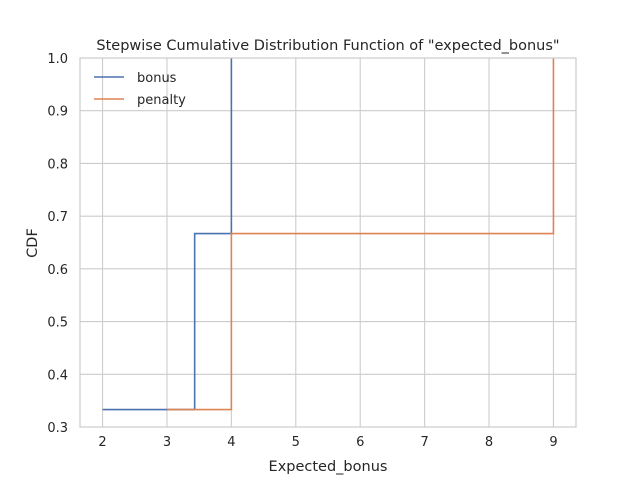  Describe the element at coordinates (553, 442) in the screenshot. I see `x-tick-label: 9` at that location.